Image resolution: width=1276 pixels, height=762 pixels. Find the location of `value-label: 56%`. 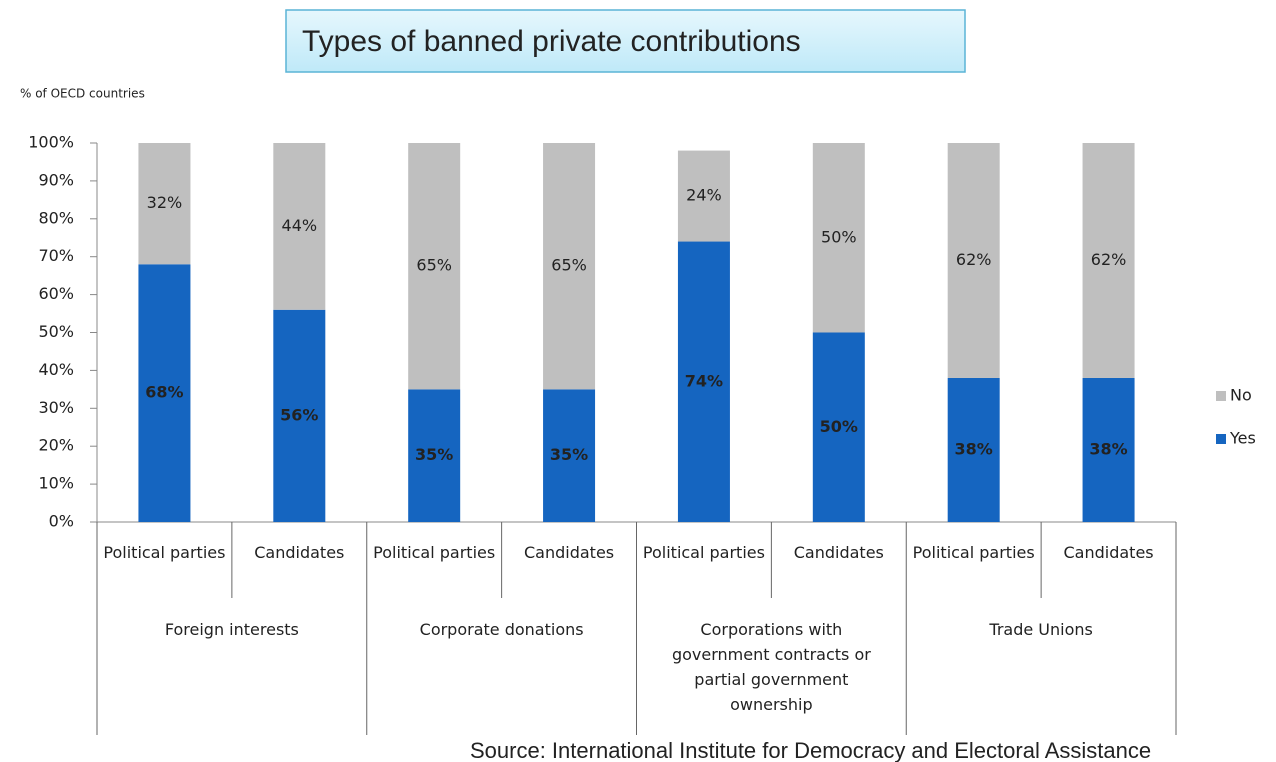

value-label: 56% is located at coordinates (299, 414).